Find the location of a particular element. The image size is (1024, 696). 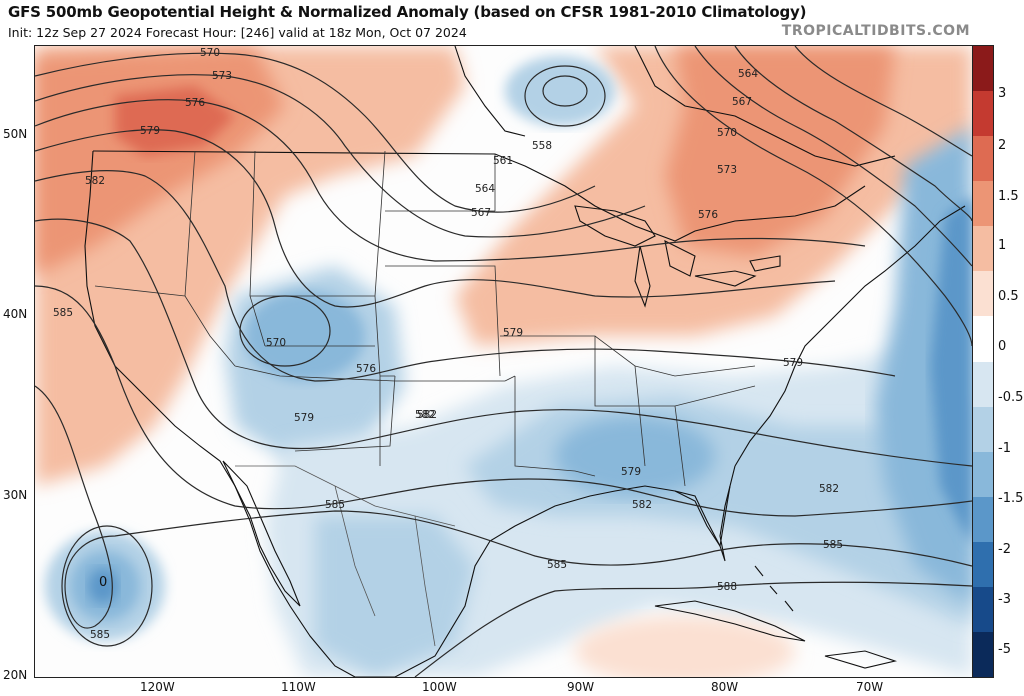

colorbar-tick-label: -3 is located at coordinates (1004, 599).